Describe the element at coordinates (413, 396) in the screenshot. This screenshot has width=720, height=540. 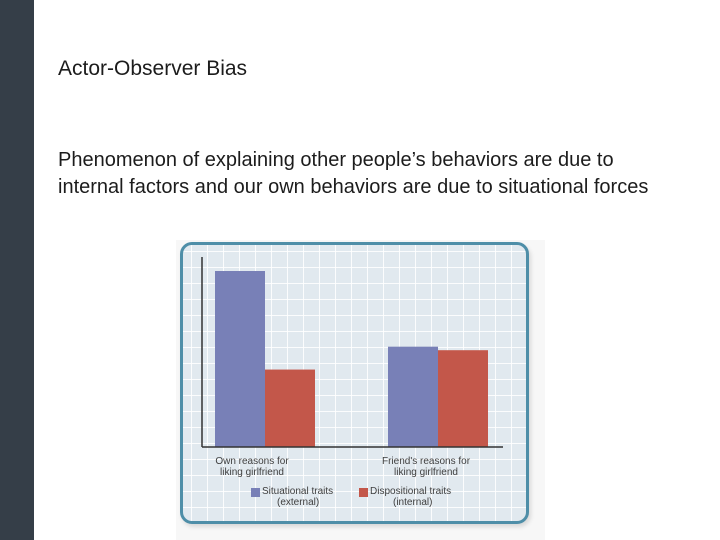
I see `bar-situational-friend` at that location.